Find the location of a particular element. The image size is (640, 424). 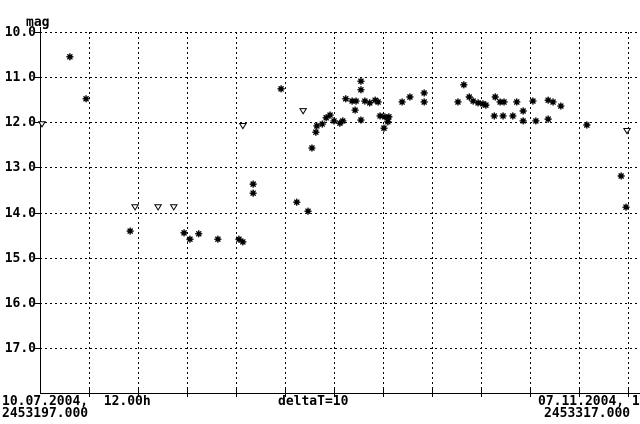

y-axis-tick-label: 17.0 is located at coordinates (20, 348).